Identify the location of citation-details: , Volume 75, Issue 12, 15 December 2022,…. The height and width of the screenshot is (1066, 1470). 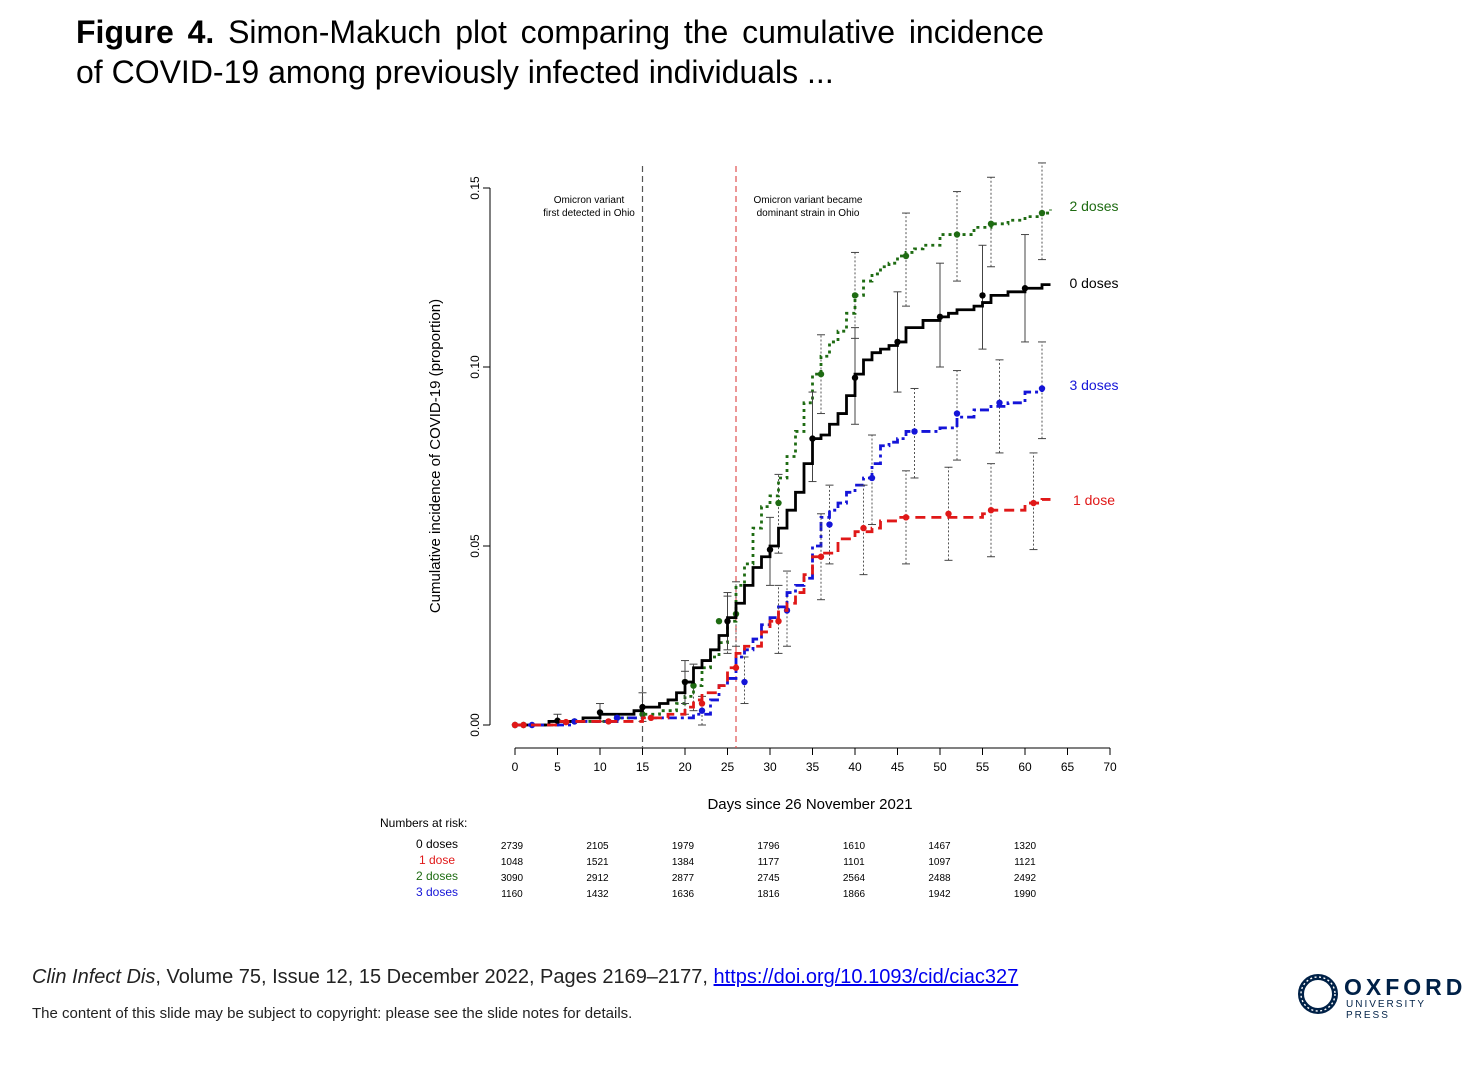
(434, 977).